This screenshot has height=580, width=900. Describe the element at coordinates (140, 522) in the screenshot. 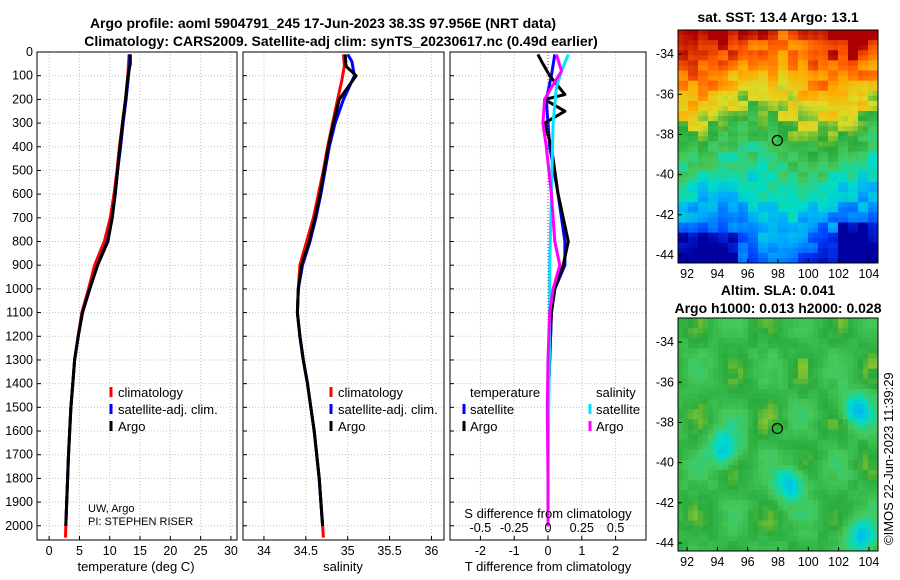

I see `attribution-line2: PI: STEPHEN RISER` at that location.